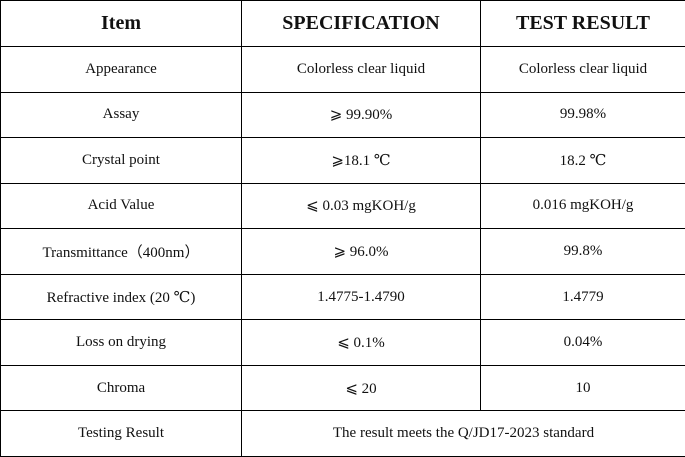  I want to click on table-cell: ⩽ 0.1%, so click(361, 342).